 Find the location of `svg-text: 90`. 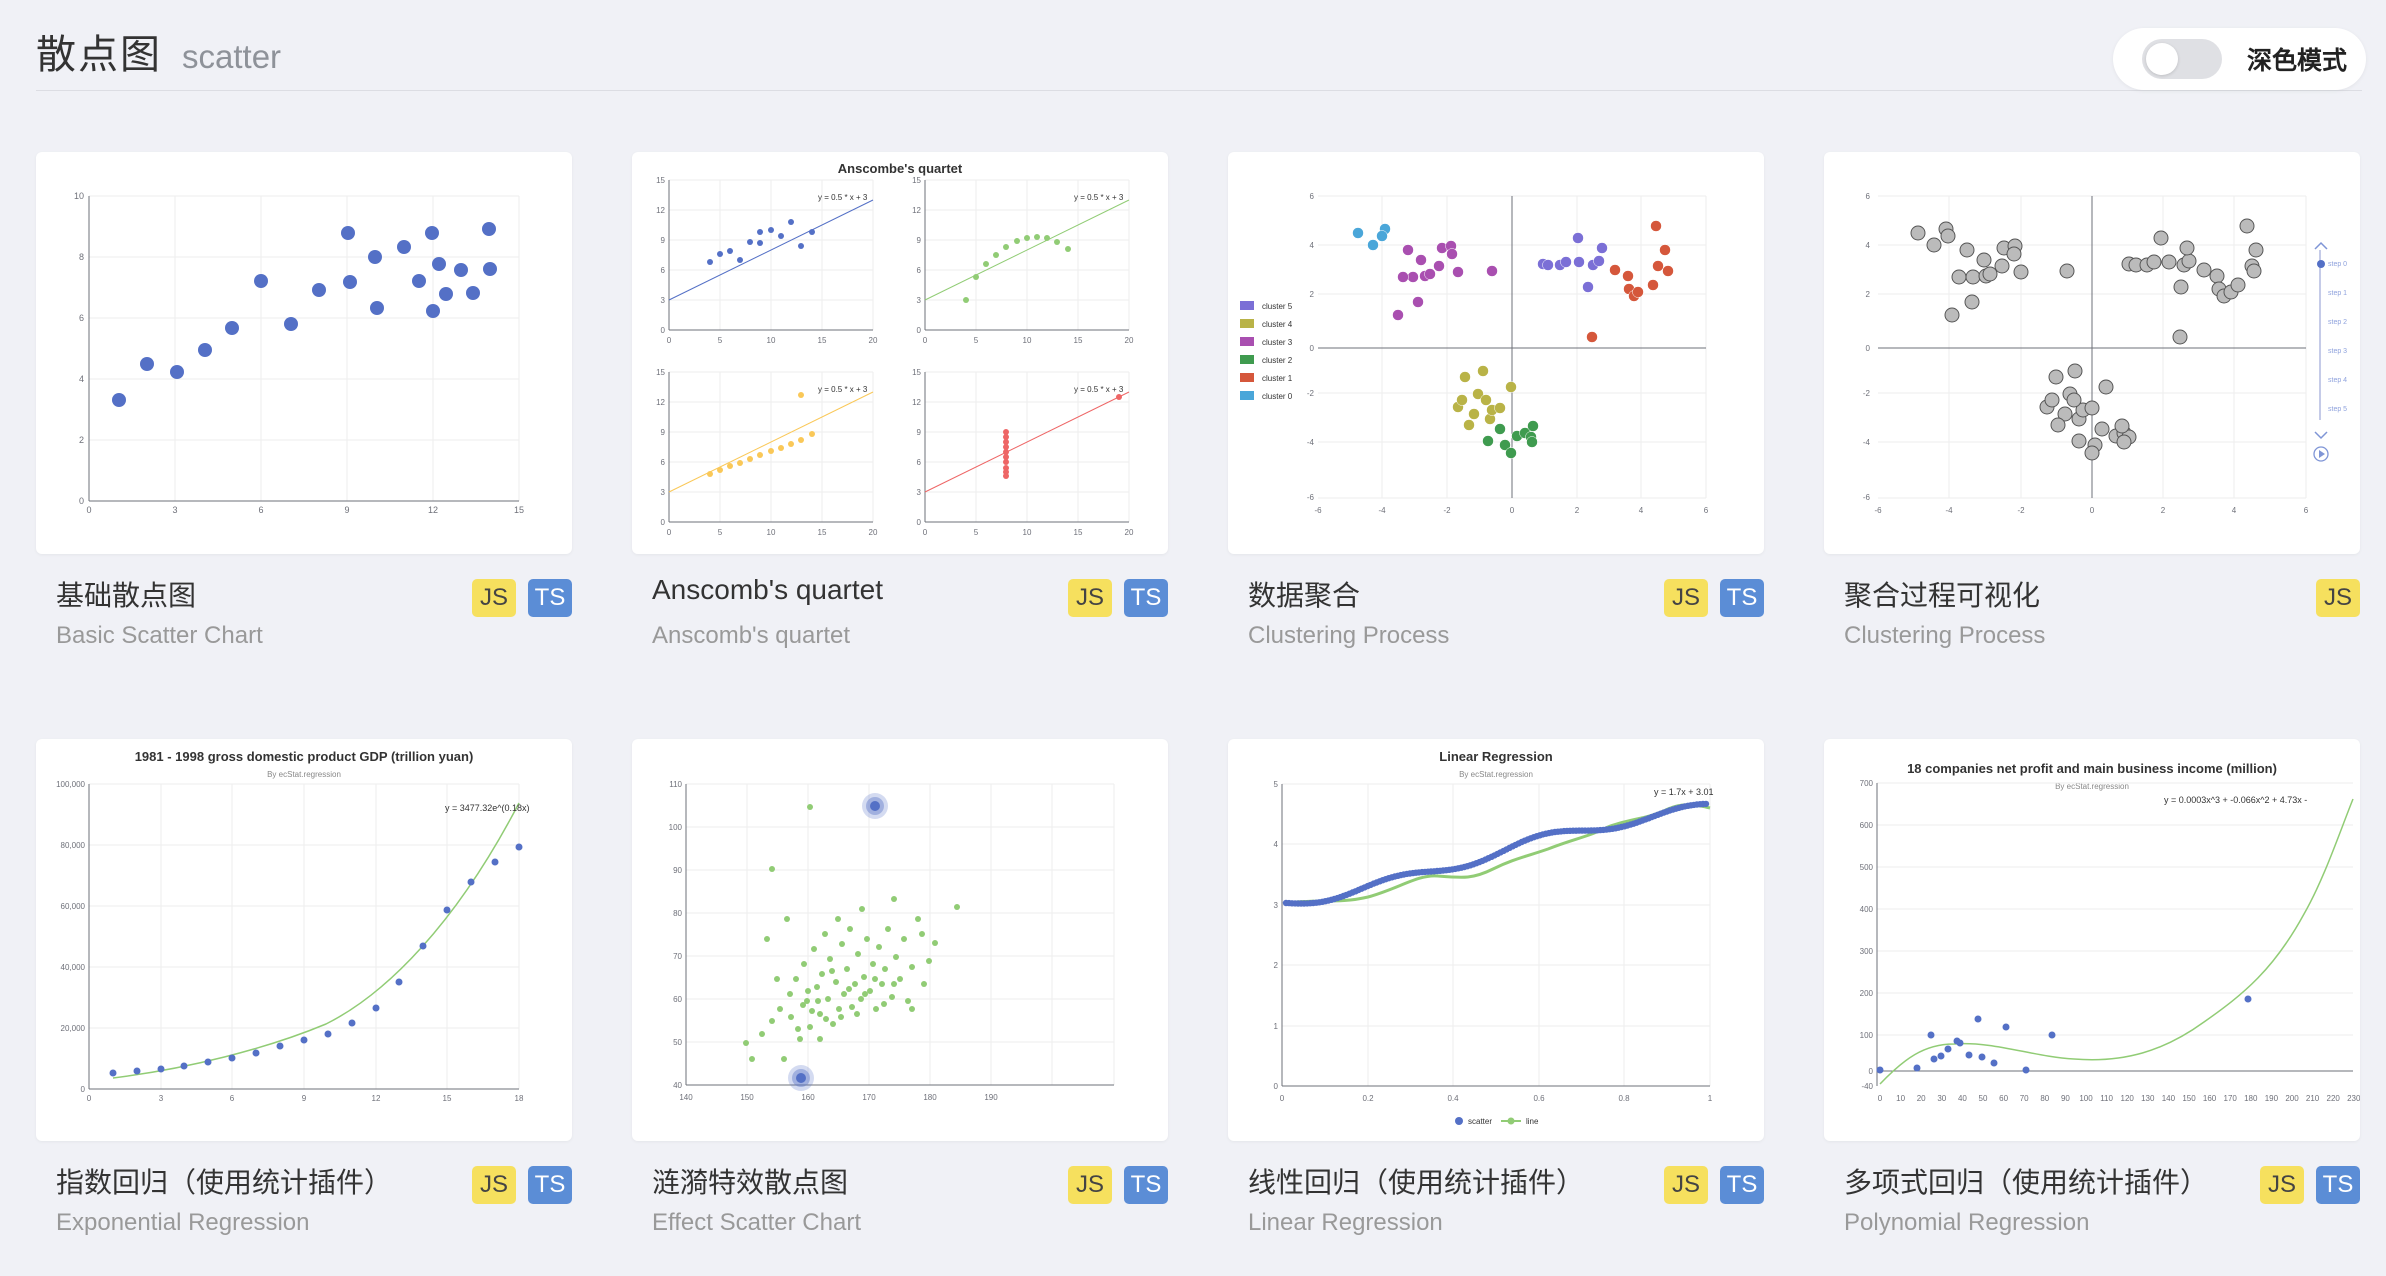

svg-text: 90 is located at coordinates (677, 870).